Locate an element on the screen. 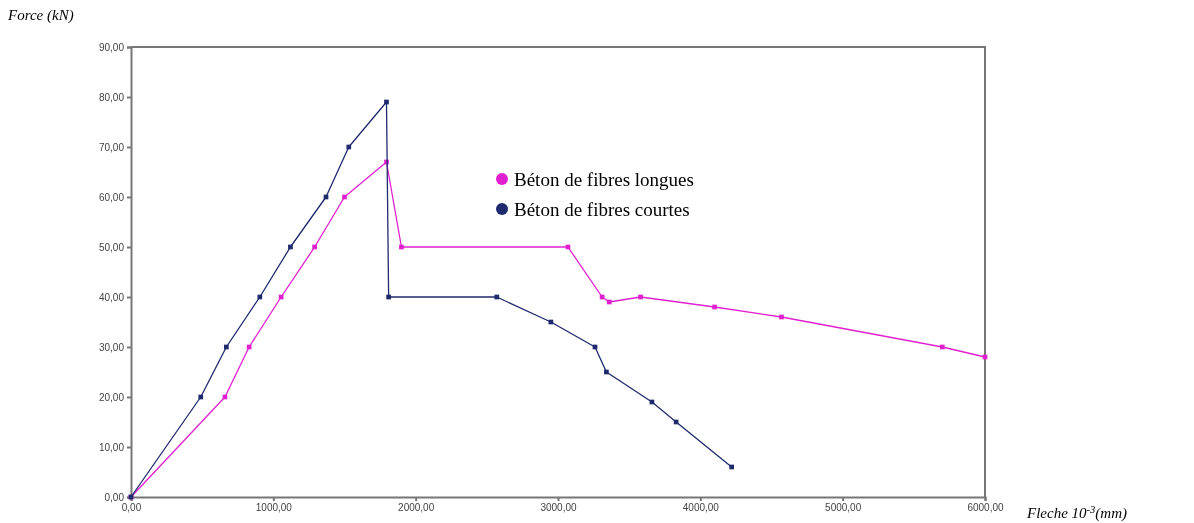 Image resolution: width=1194 pixels, height=523 pixels. x-tick-label: 1000,00 is located at coordinates (274, 508).